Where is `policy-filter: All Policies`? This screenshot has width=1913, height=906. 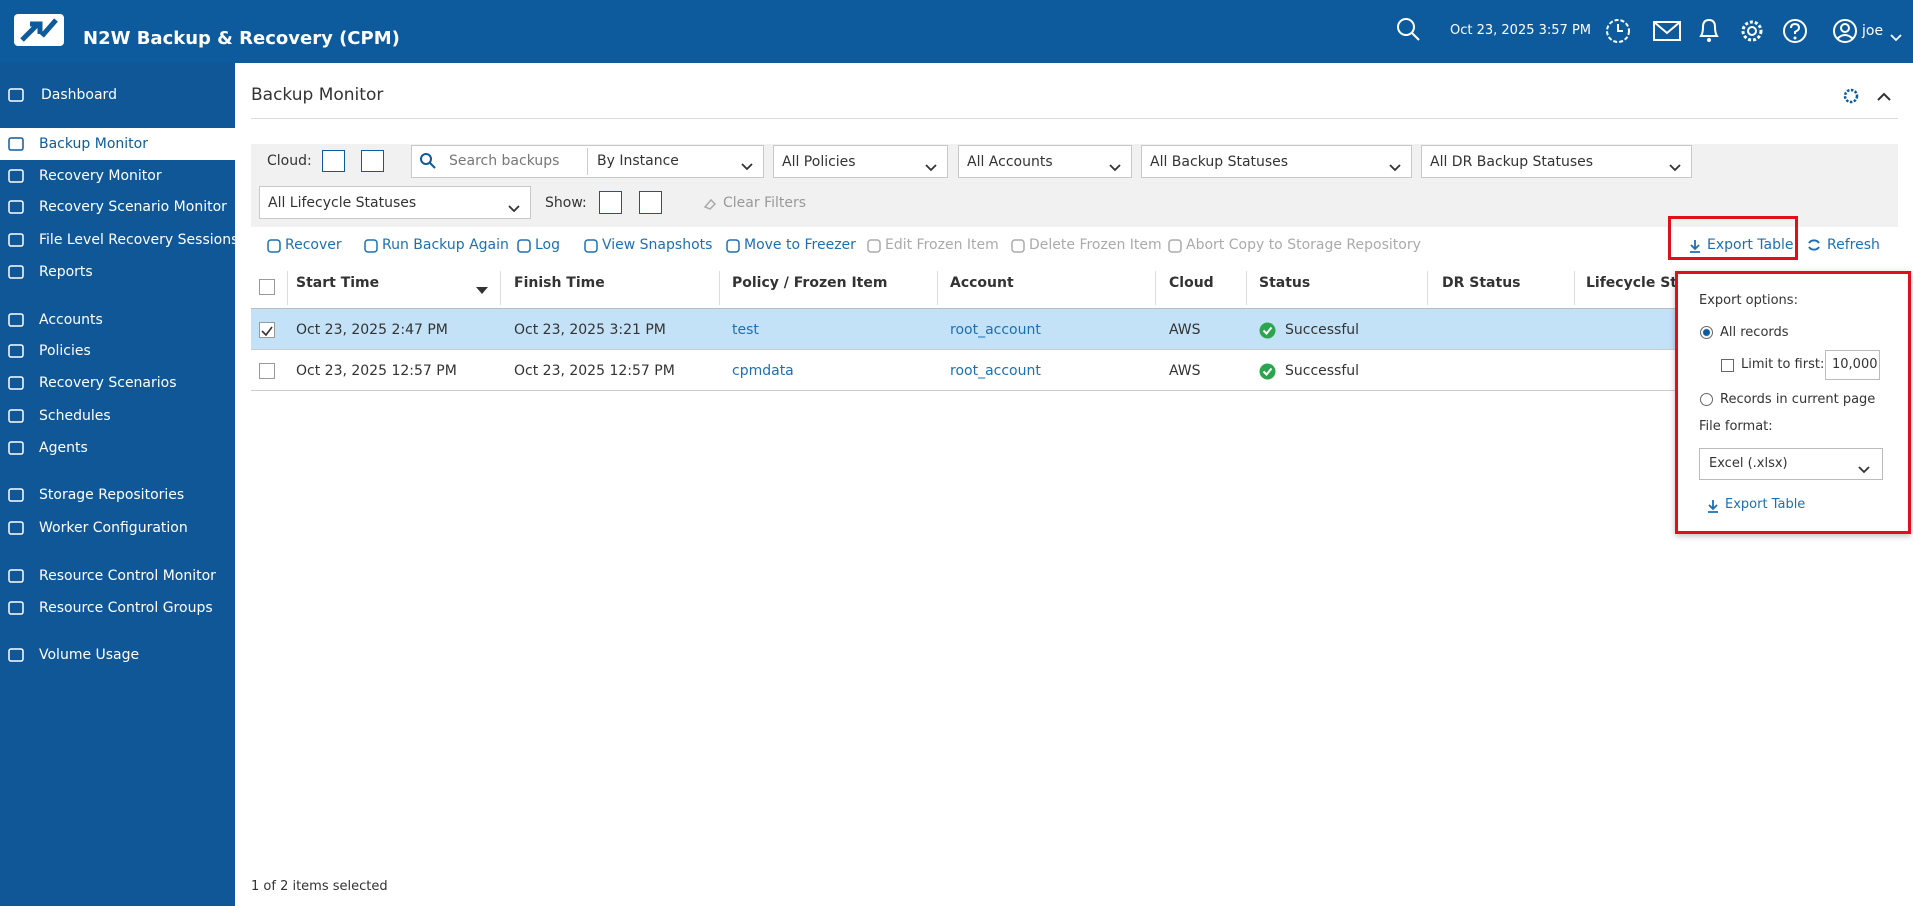 policy-filter: All Policies is located at coordinates (819, 161).